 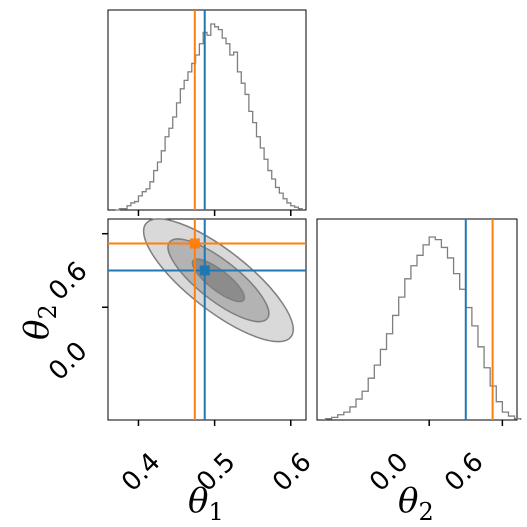 I want to click on hist-theta1-step, so click(x=209, y=117).